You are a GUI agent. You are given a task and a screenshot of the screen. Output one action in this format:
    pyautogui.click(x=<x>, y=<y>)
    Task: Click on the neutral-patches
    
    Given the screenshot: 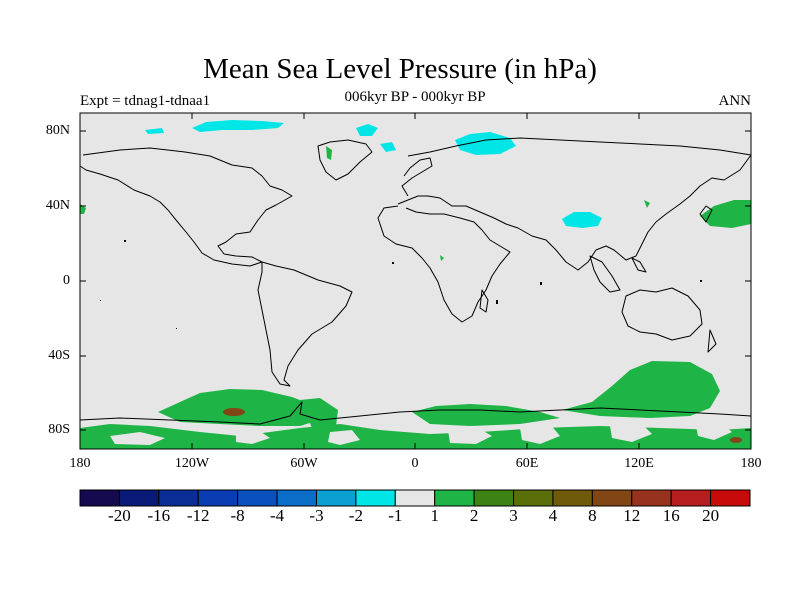 What is the action you would take?
    pyautogui.click(x=421, y=433)
    